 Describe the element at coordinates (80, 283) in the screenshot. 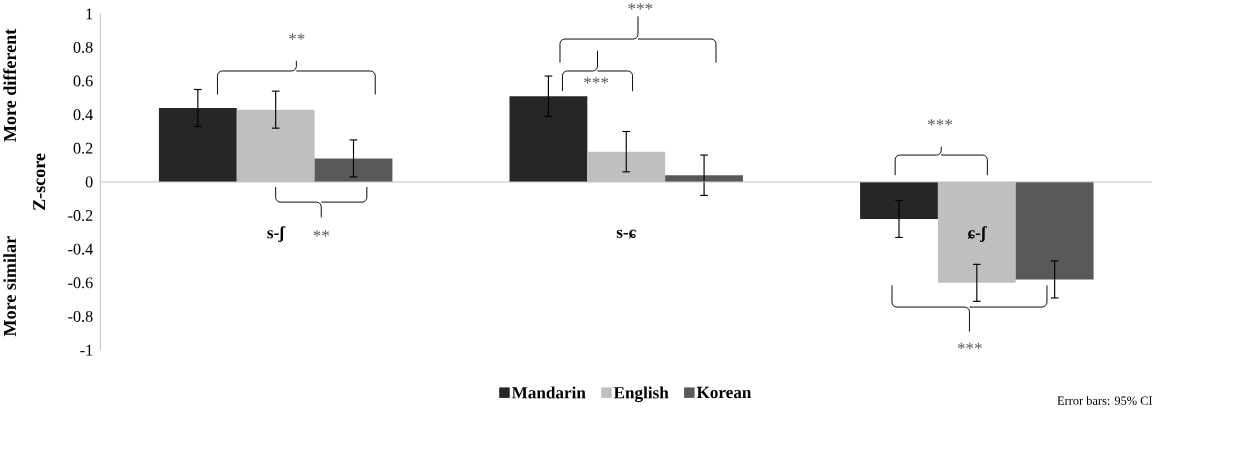

I see `y-tick-label: -0.6` at that location.